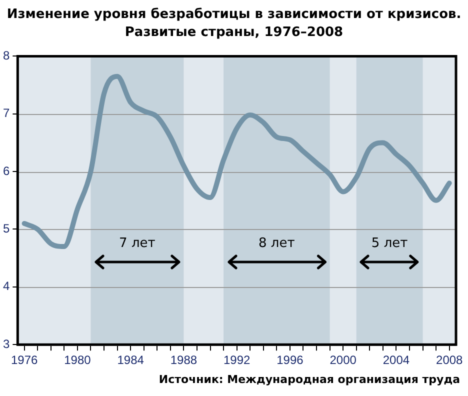 Image resolution: width=468 pixels, height=396 pixels. I want to click on chart-title: Изменение уровня безработицы в зависимости от кризисов., so click(234, 15).